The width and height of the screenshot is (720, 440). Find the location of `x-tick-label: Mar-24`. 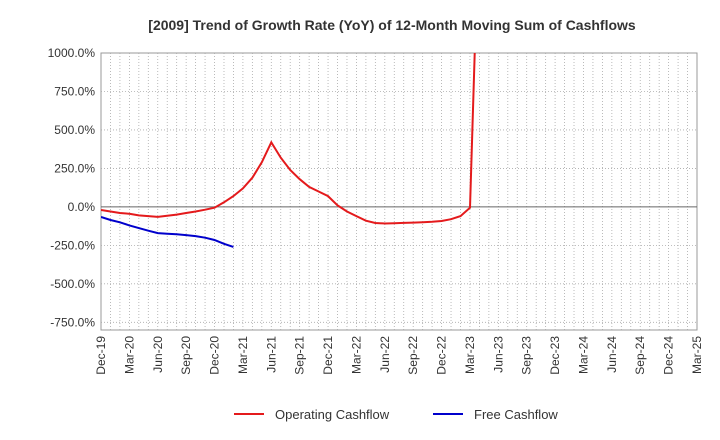

x-tick-label: Mar-24 is located at coordinates (583, 355).